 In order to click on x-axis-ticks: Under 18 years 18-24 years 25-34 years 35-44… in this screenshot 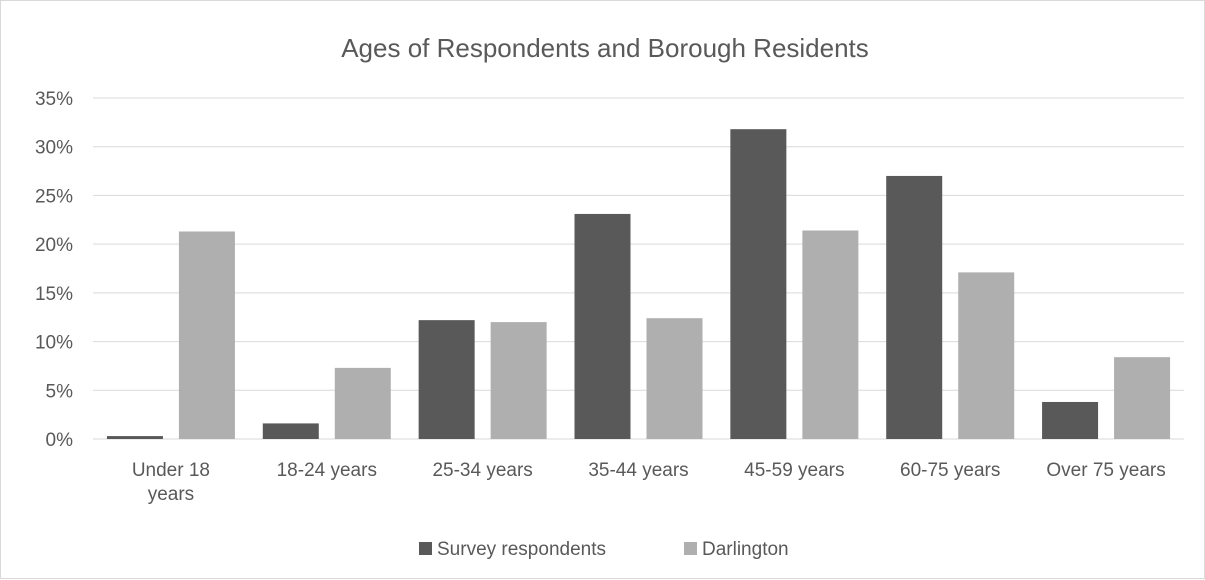, I will do `click(649, 482)`.